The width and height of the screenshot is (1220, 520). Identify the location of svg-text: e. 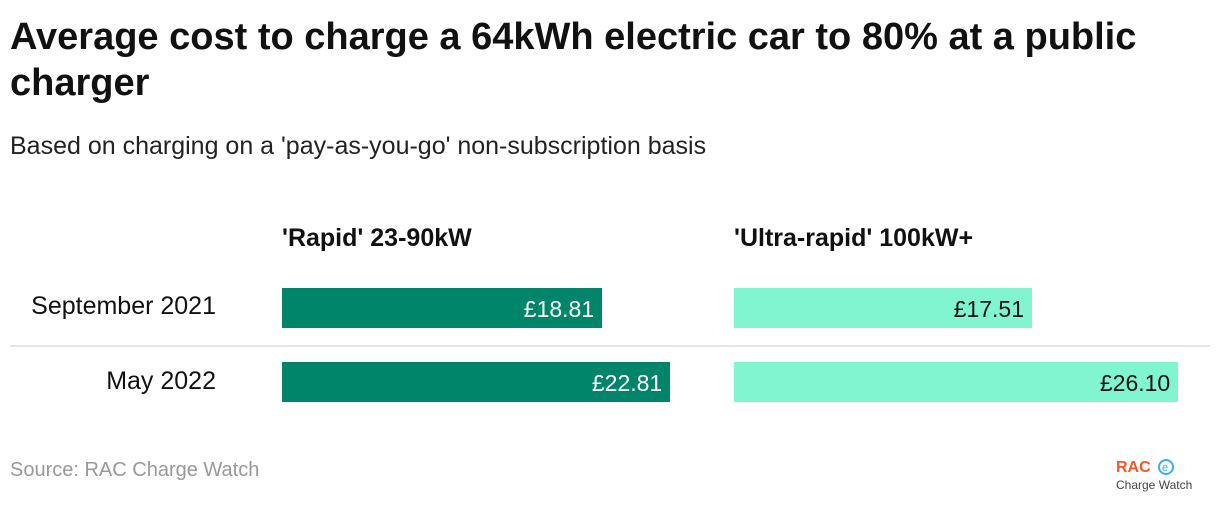
(1165, 468).